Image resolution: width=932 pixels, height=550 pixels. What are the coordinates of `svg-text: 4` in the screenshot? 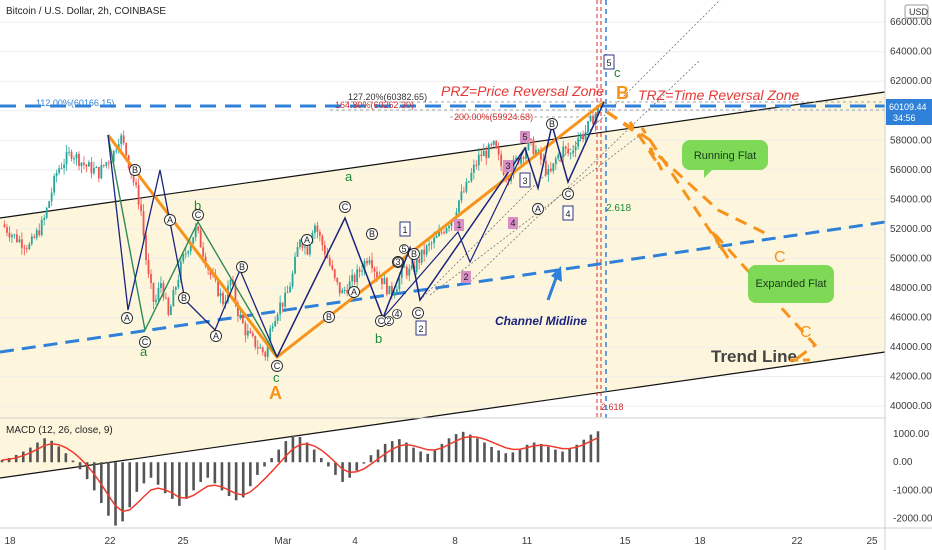 It's located at (396, 314).